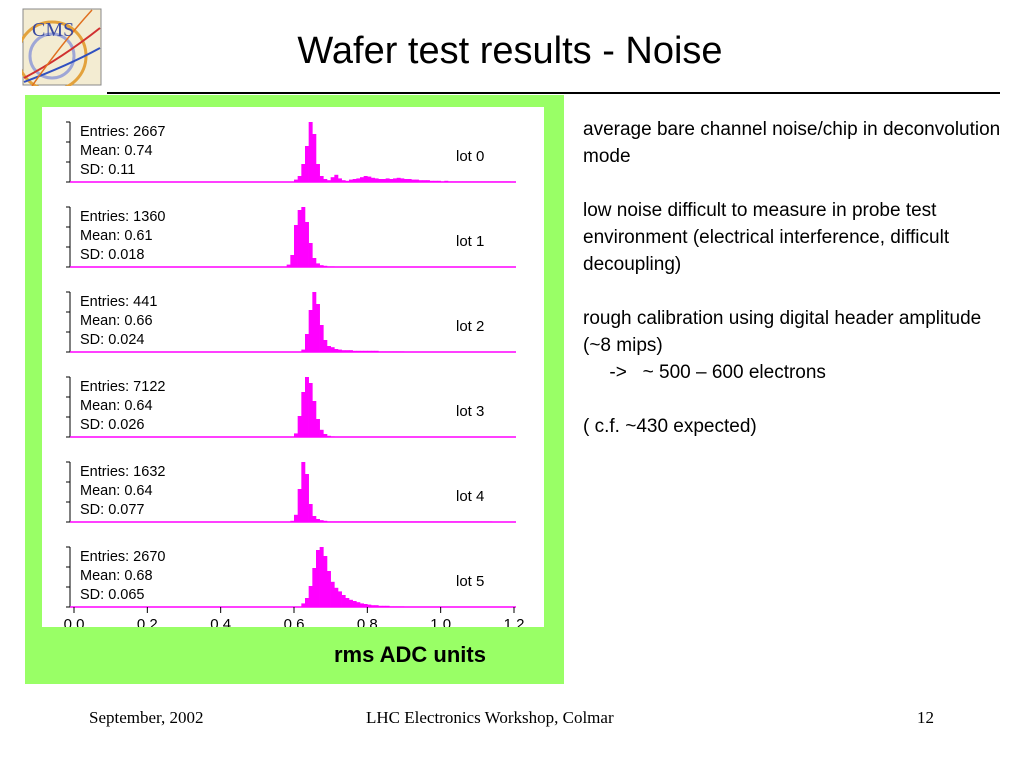 Image resolution: width=1024 pixels, height=768 pixels. Describe the element at coordinates (122, 387) in the screenshot. I see `stats-text: Entries: 7122` at that location.